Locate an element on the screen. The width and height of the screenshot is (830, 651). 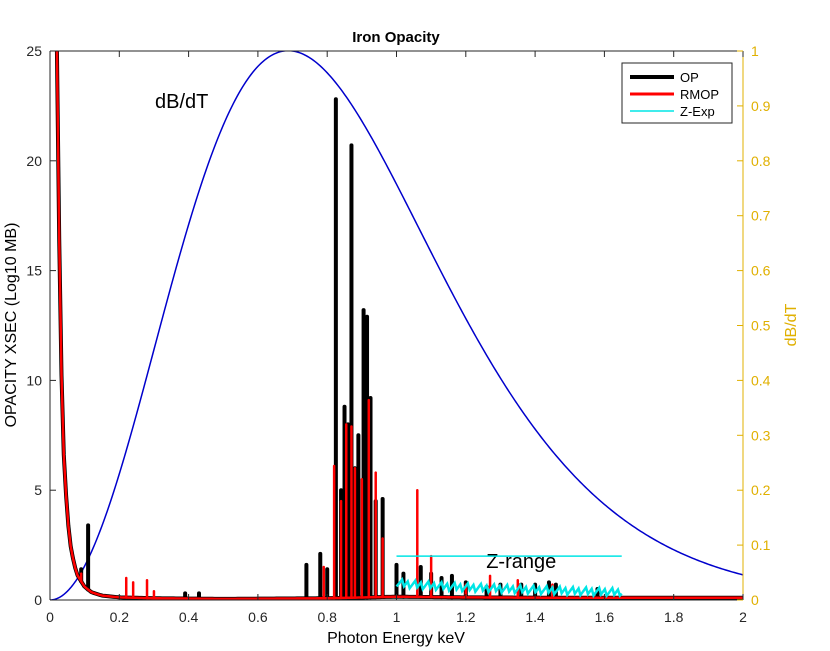
annotation-dbdt: dB/dT is located at coordinates (181, 102).